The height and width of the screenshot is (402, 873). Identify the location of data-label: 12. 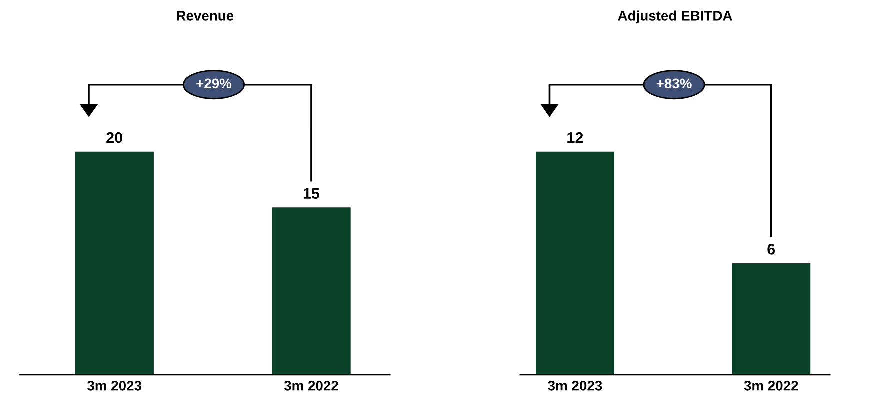
(576, 138).